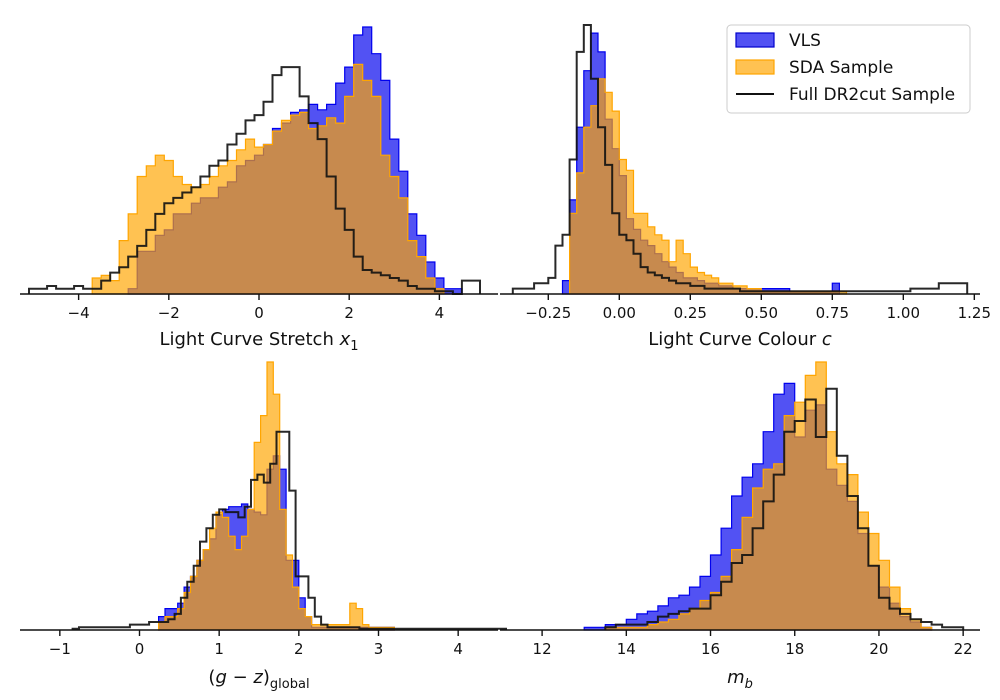  I want to click on x-tick-label: 14, so click(626, 649).